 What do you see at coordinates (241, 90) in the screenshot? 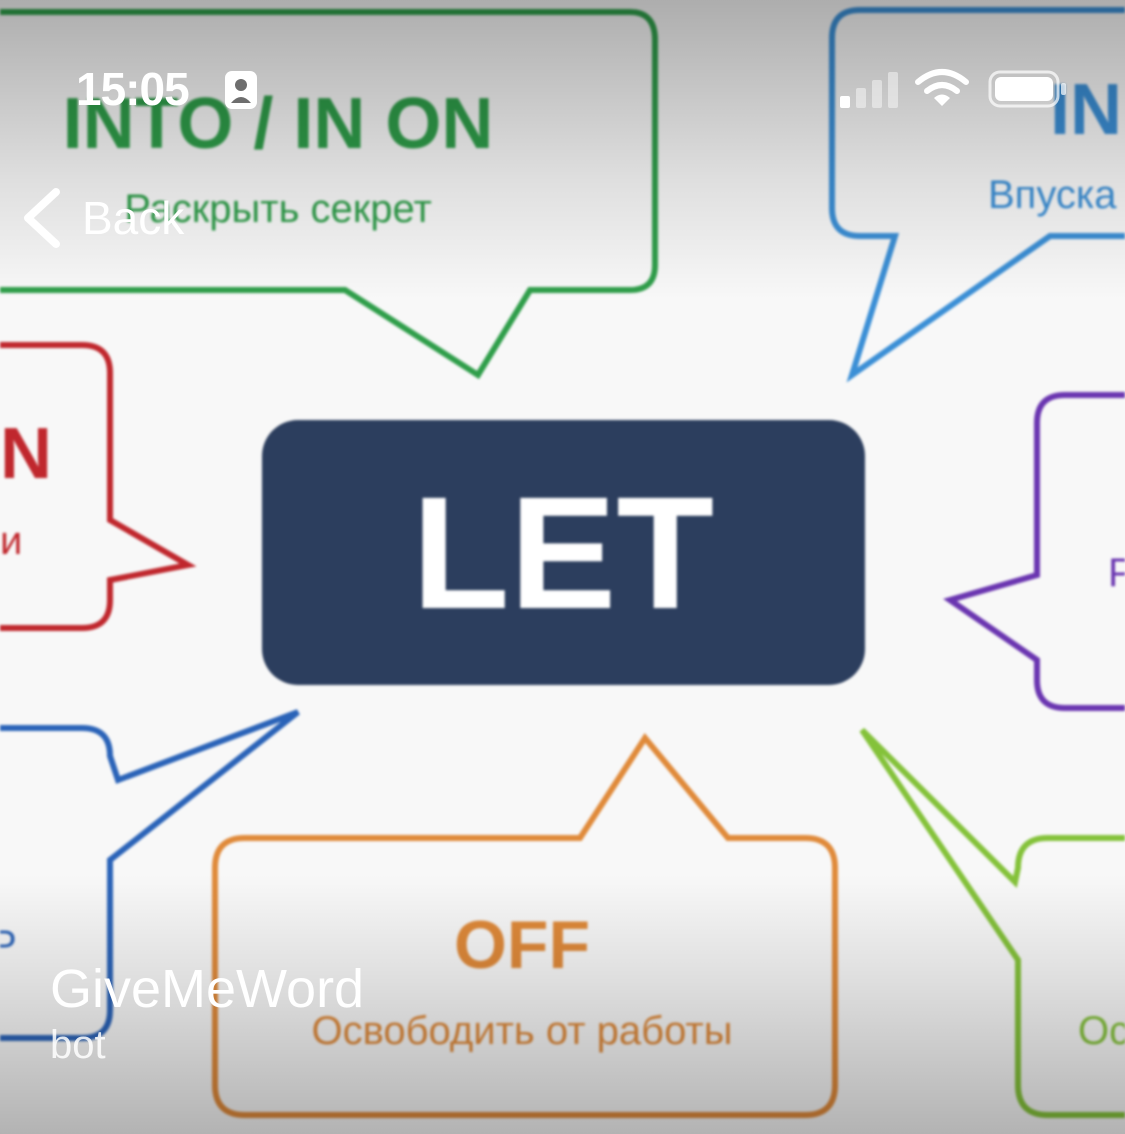
I see `person-lock-icon` at bounding box center [241, 90].